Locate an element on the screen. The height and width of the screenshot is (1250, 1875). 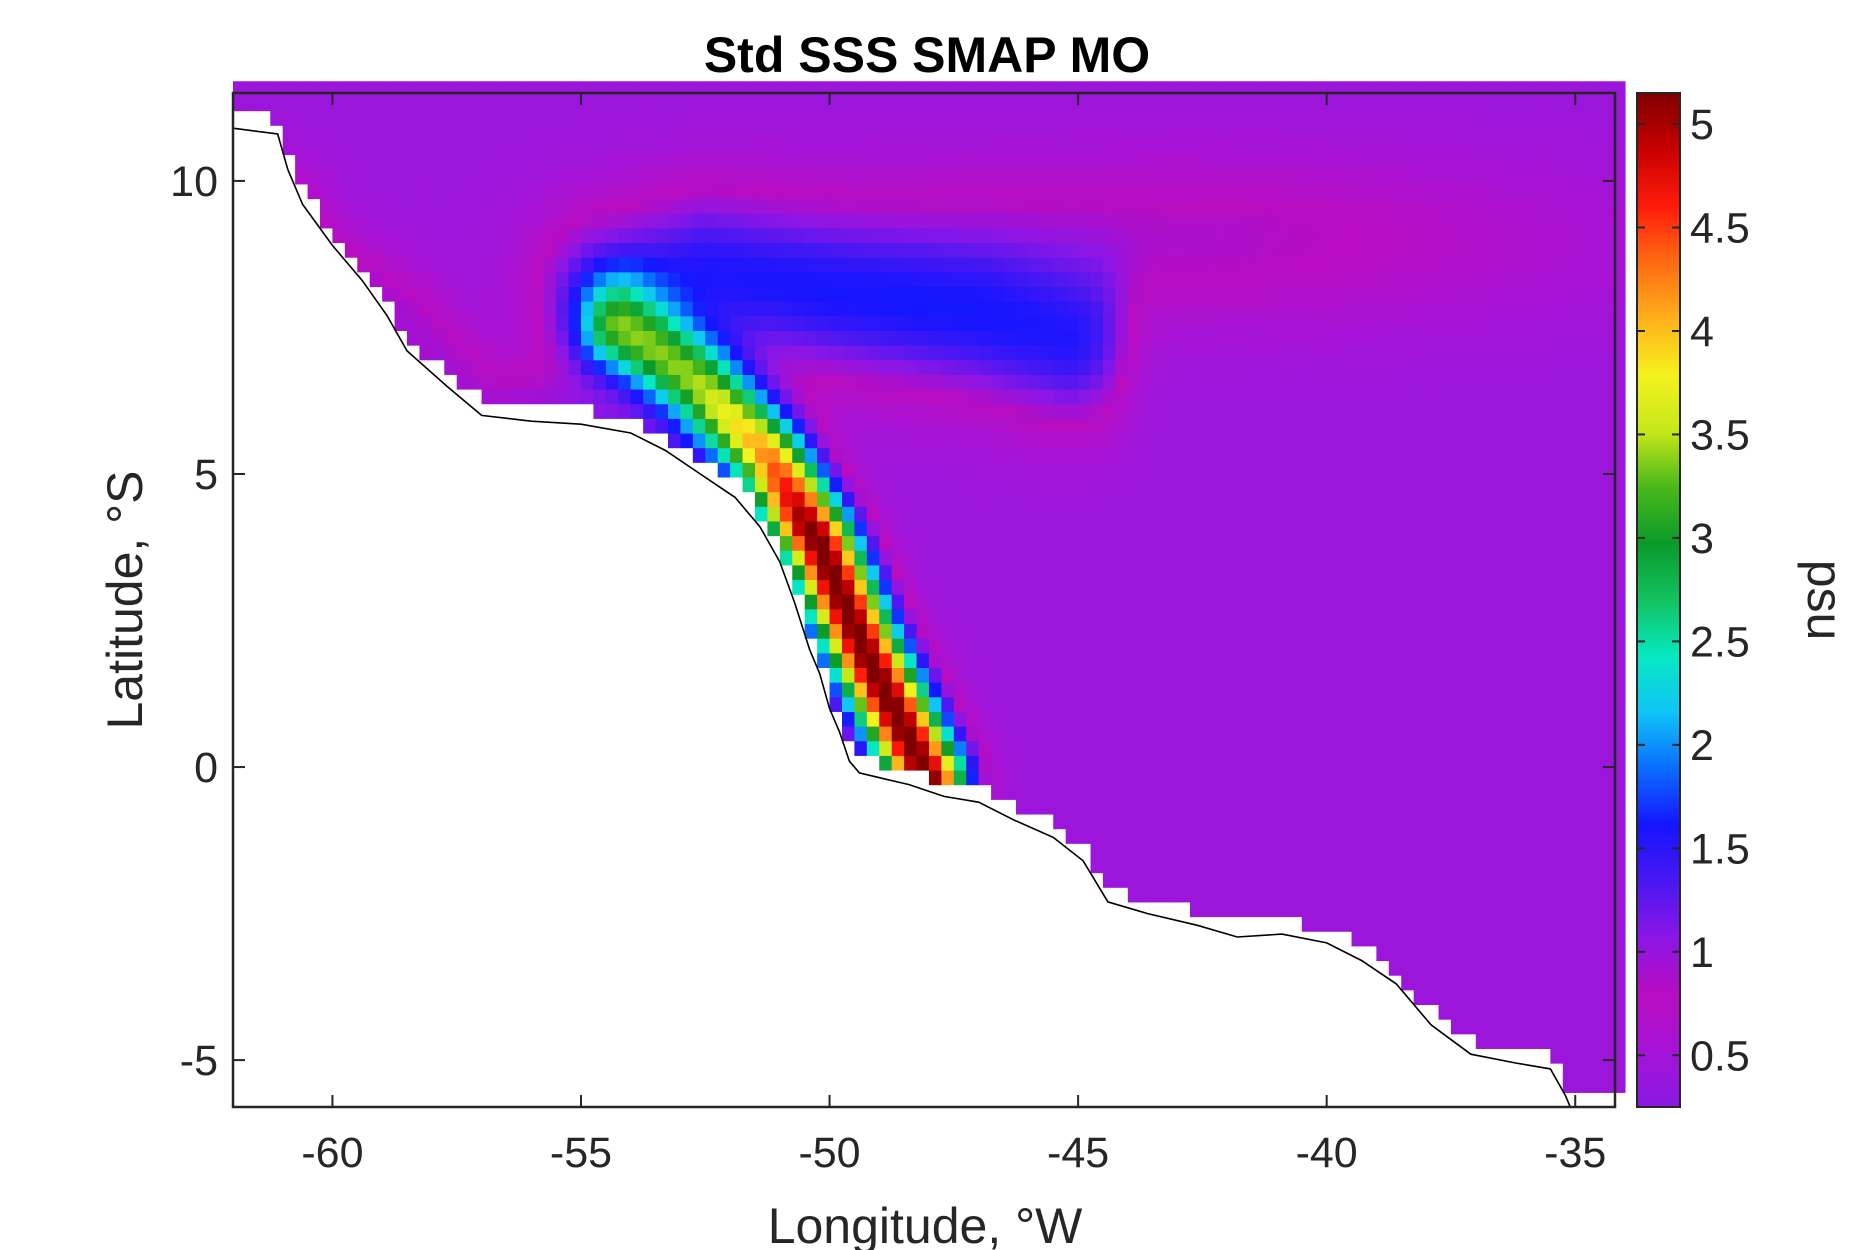
x-tick-label: -50 is located at coordinates (829, 1153).